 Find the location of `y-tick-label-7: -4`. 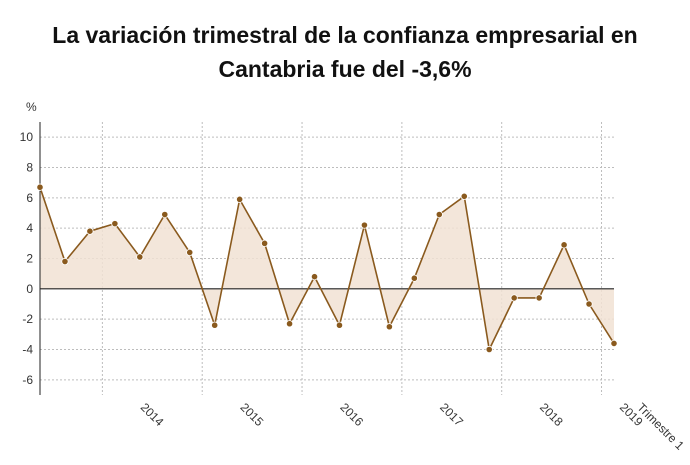

y-tick-label-7: -4 is located at coordinates (27, 350).